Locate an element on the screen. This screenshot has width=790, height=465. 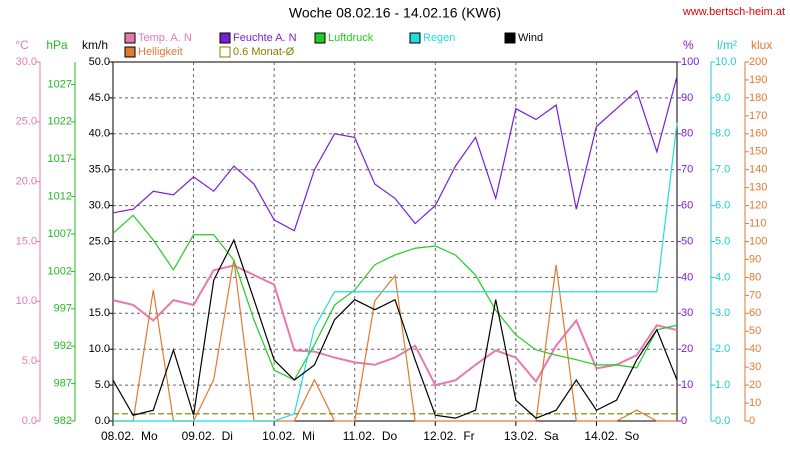
legend-label: 0.6 Monat-Ø is located at coordinates (264, 52).